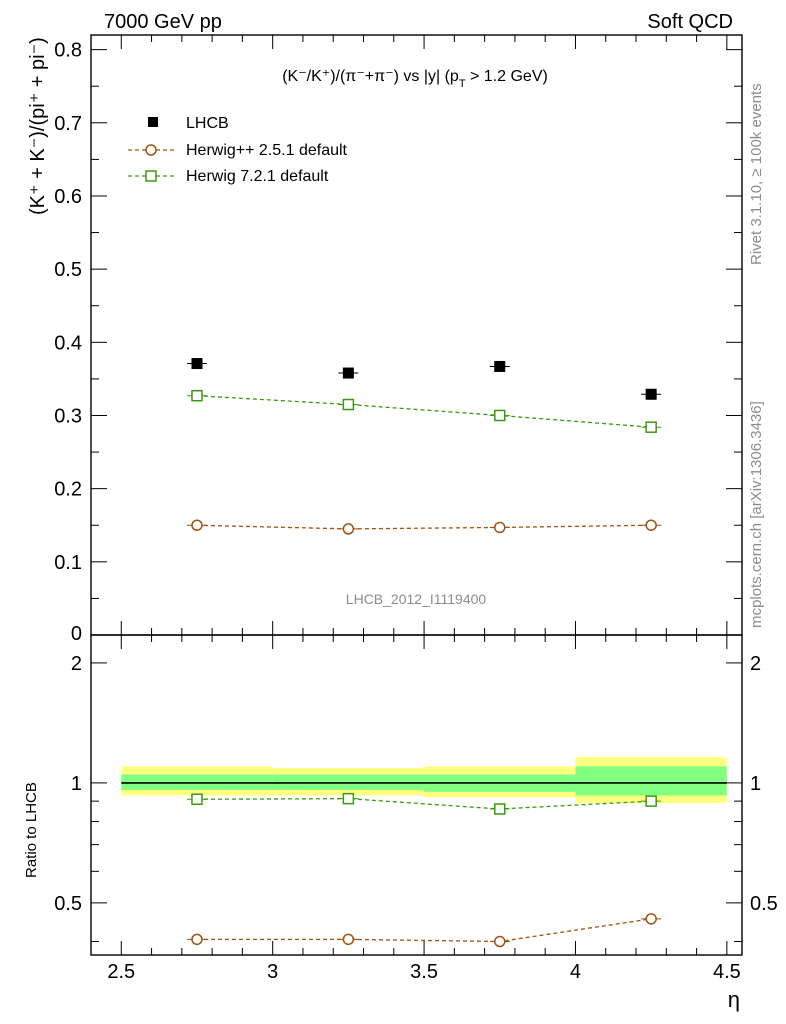 The width and height of the screenshot is (786, 1024). I want to click on header-left: 7000 GeV pp, so click(163, 22).